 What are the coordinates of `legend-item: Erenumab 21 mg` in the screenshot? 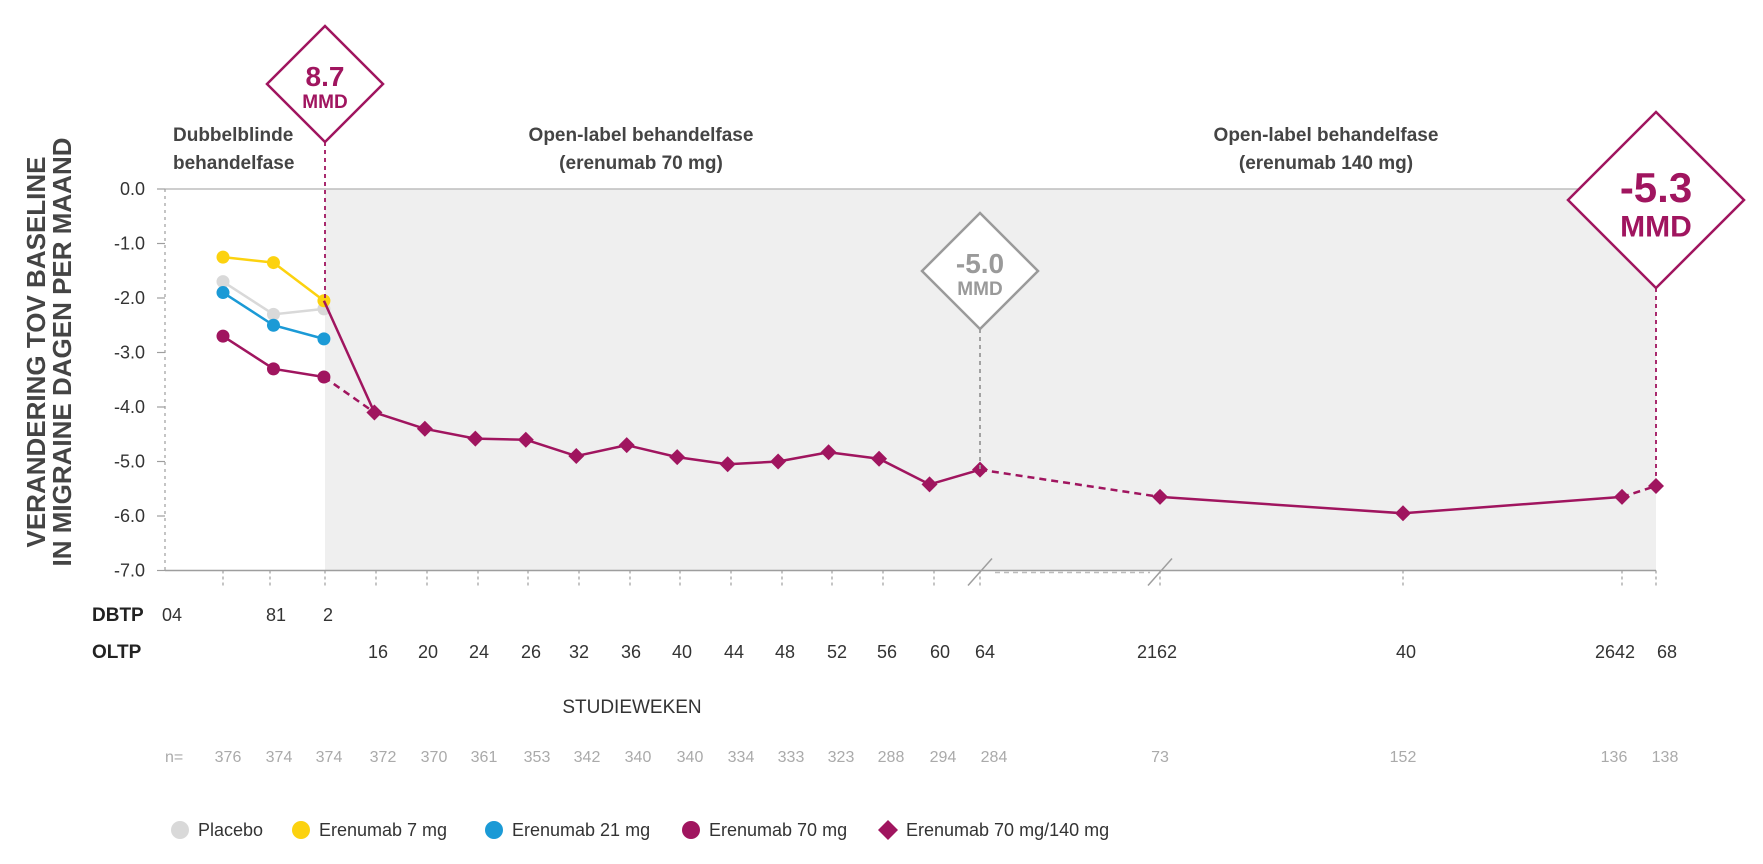 It's located at (567, 830).